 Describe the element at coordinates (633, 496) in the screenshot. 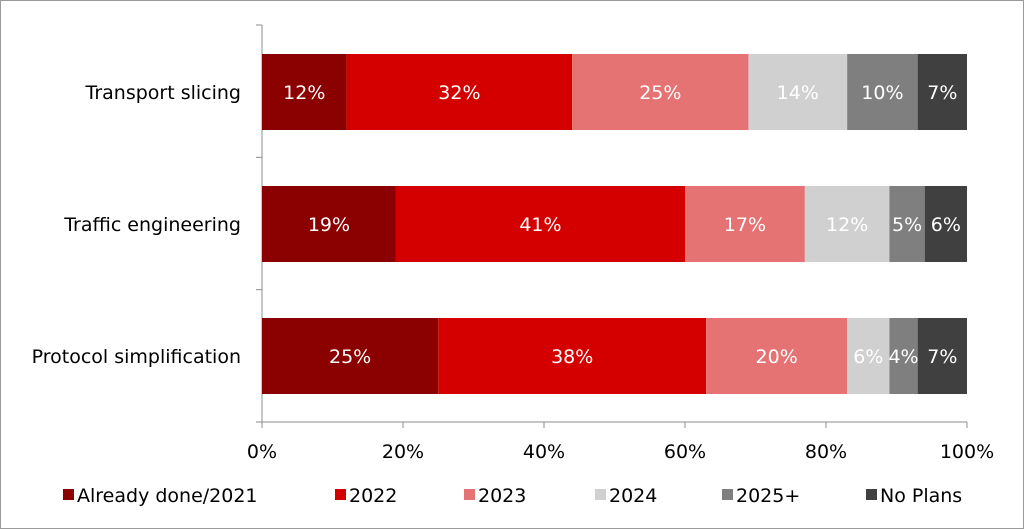

I see `legend-label: 2024` at that location.